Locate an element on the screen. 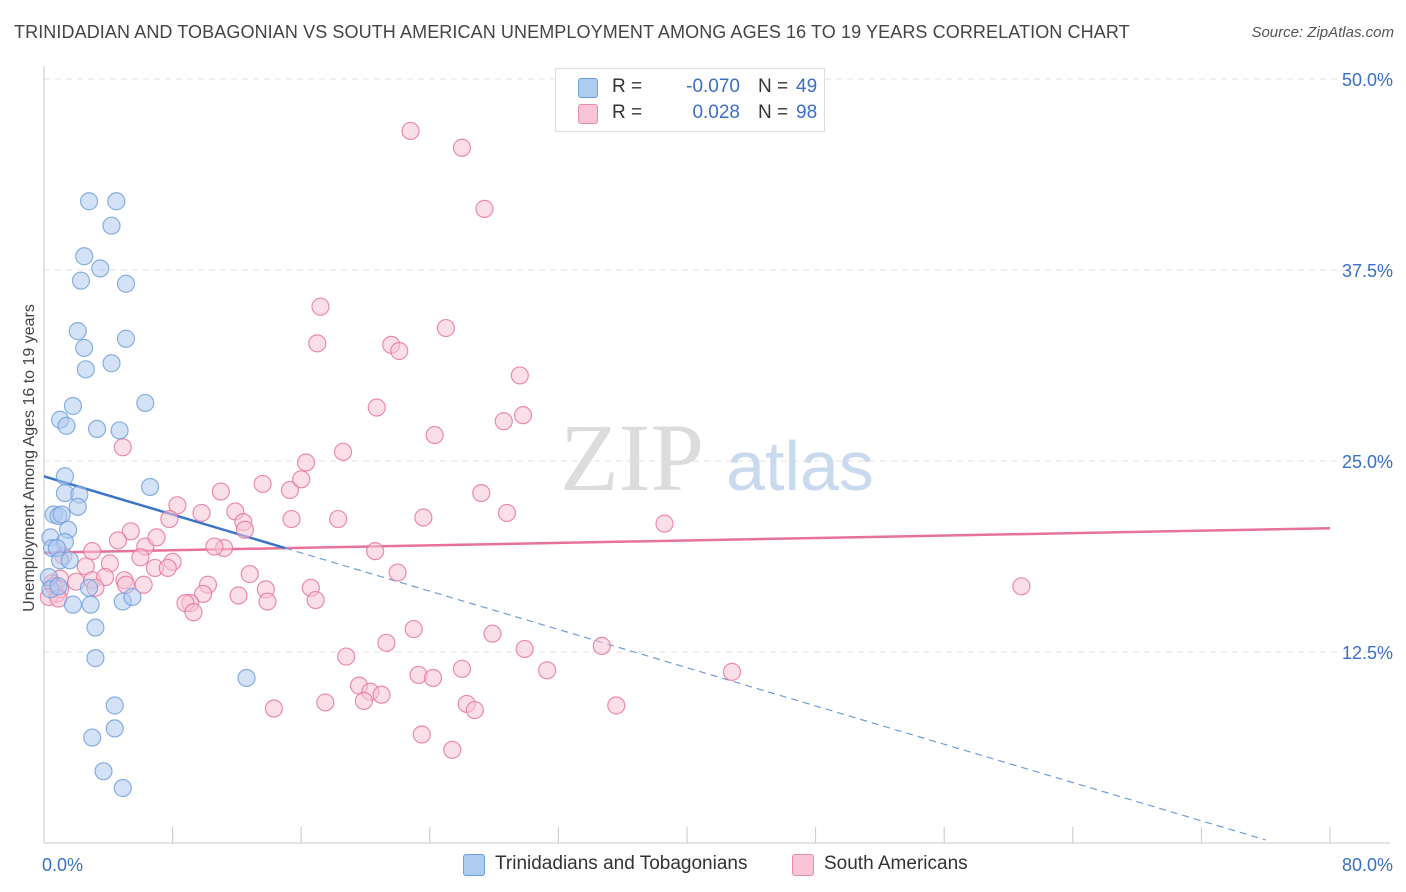  y-tick-label: 25.0% is located at coordinates (1367, 462).